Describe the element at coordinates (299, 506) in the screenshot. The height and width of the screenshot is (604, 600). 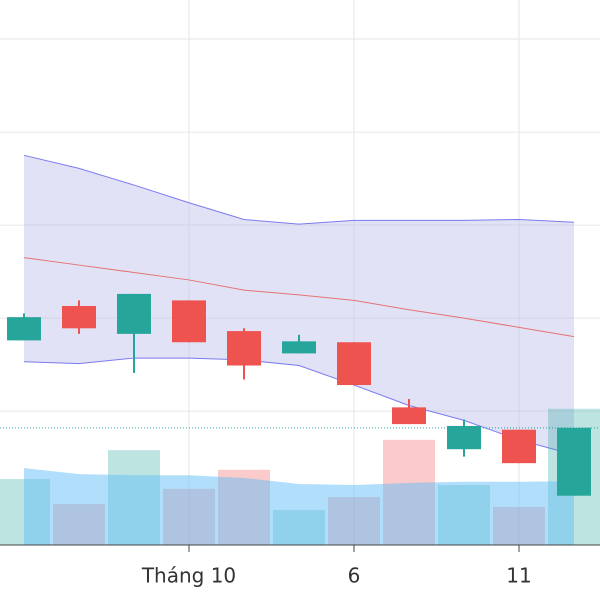
I see `volume-ma-area` at that location.